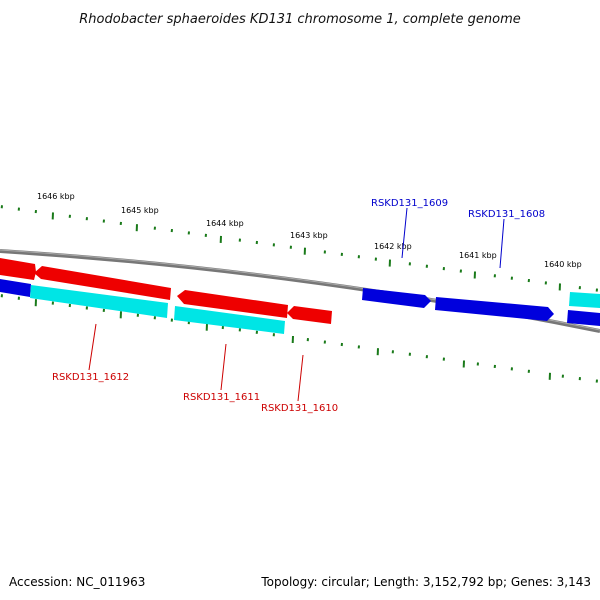 Image resolution: width=600 pixels, height=600 pixels. Describe the element at coordinates (56, 196) in the screenshot. I see `kbp-label-1646: 1646 kbp` at that location.